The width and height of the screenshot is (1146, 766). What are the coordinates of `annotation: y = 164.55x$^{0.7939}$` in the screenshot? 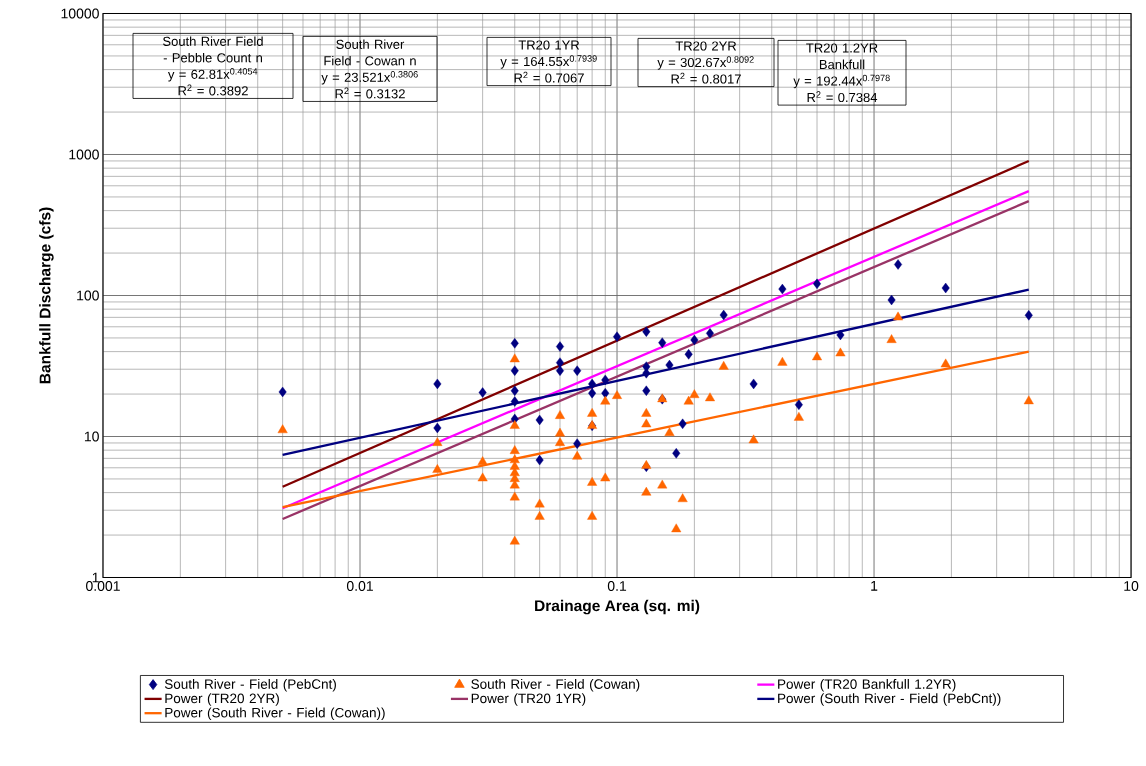 It's located at (548, 62).